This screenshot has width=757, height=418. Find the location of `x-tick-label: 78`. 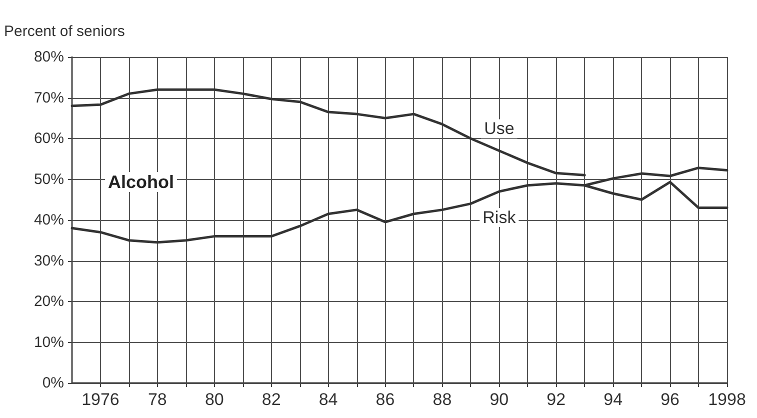

x-tick-label: 78 is located at coordinates (157, 399).